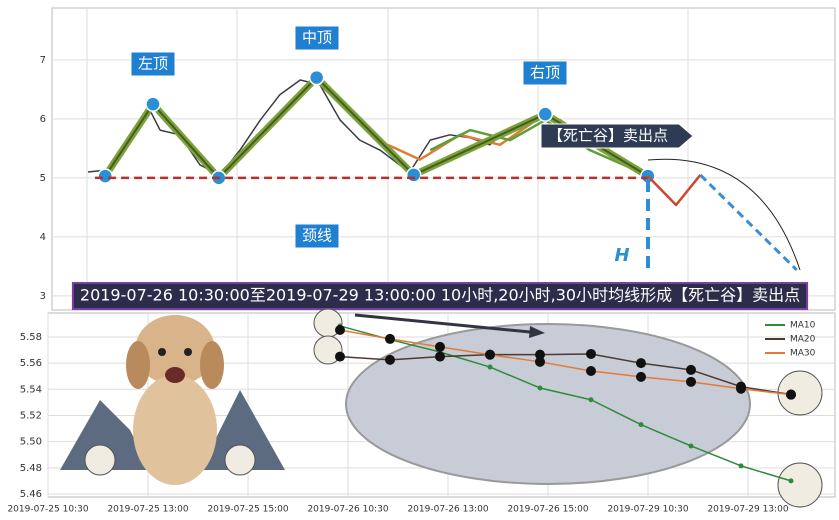 This screenshot has width=839, height=520. I want to click on dog-mouth, so click(175, 375).